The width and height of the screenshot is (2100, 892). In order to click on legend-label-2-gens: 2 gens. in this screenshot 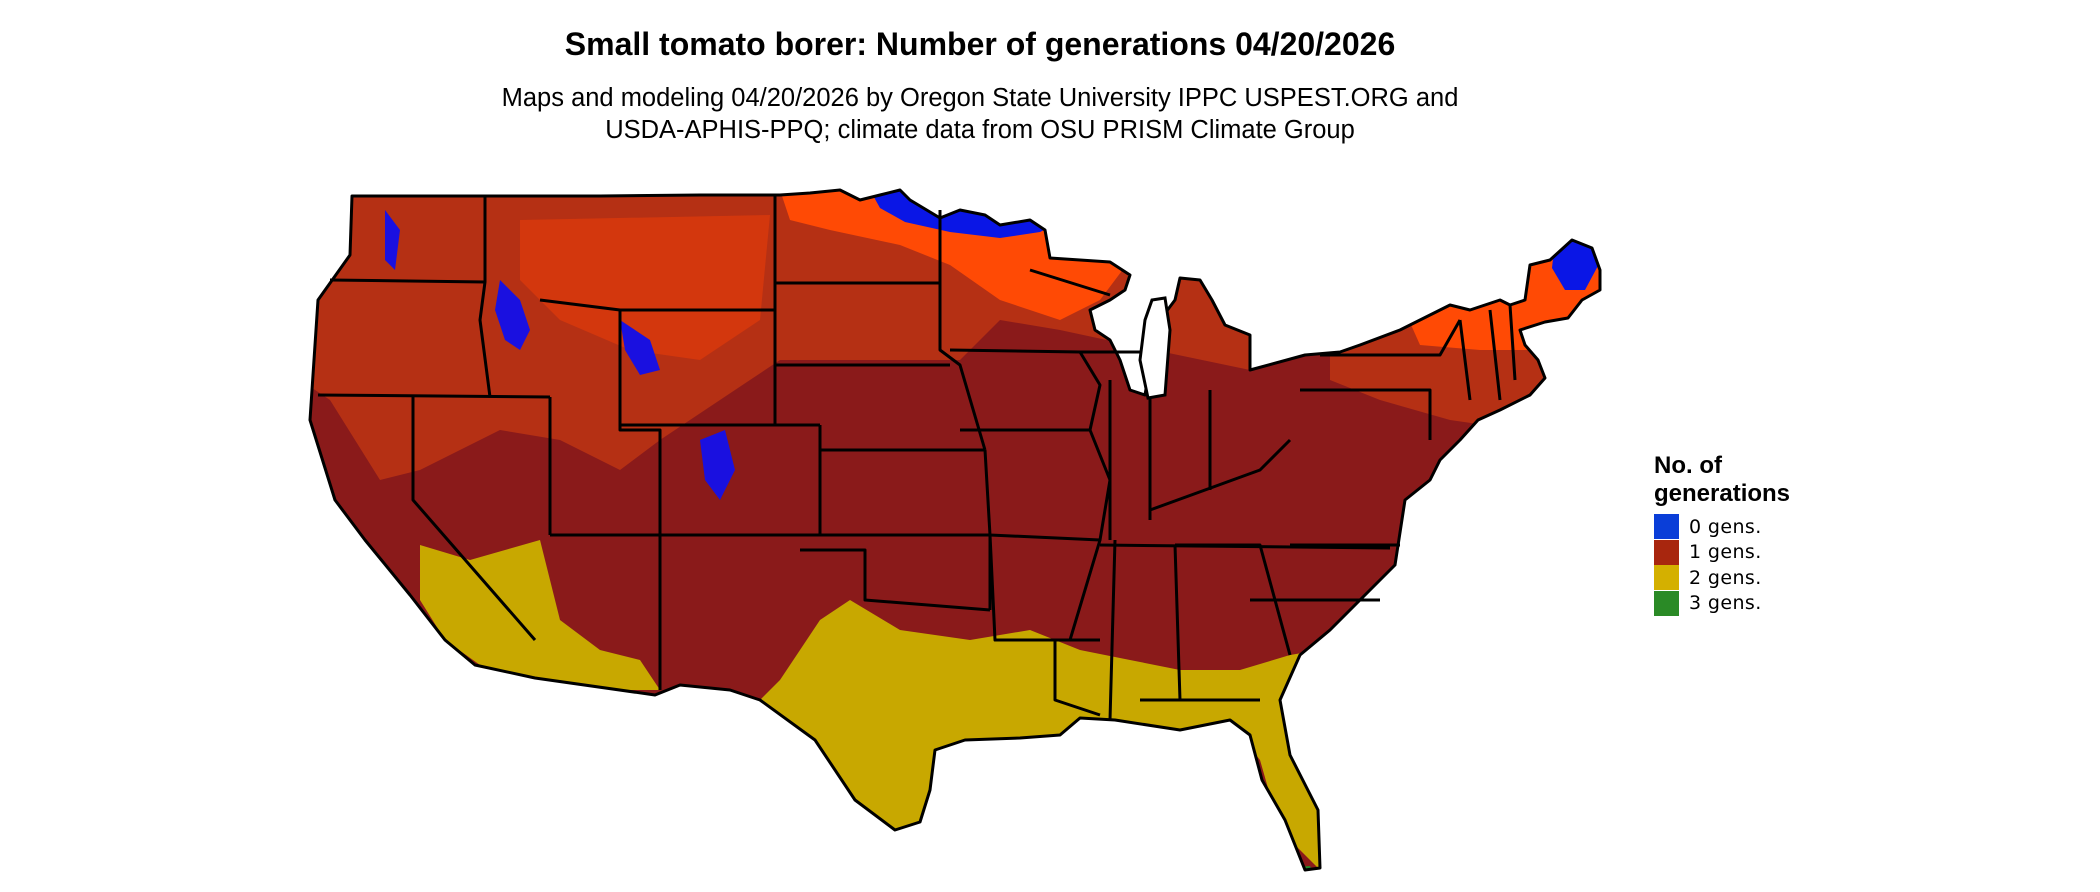, I will do `click(1725, 577)`.